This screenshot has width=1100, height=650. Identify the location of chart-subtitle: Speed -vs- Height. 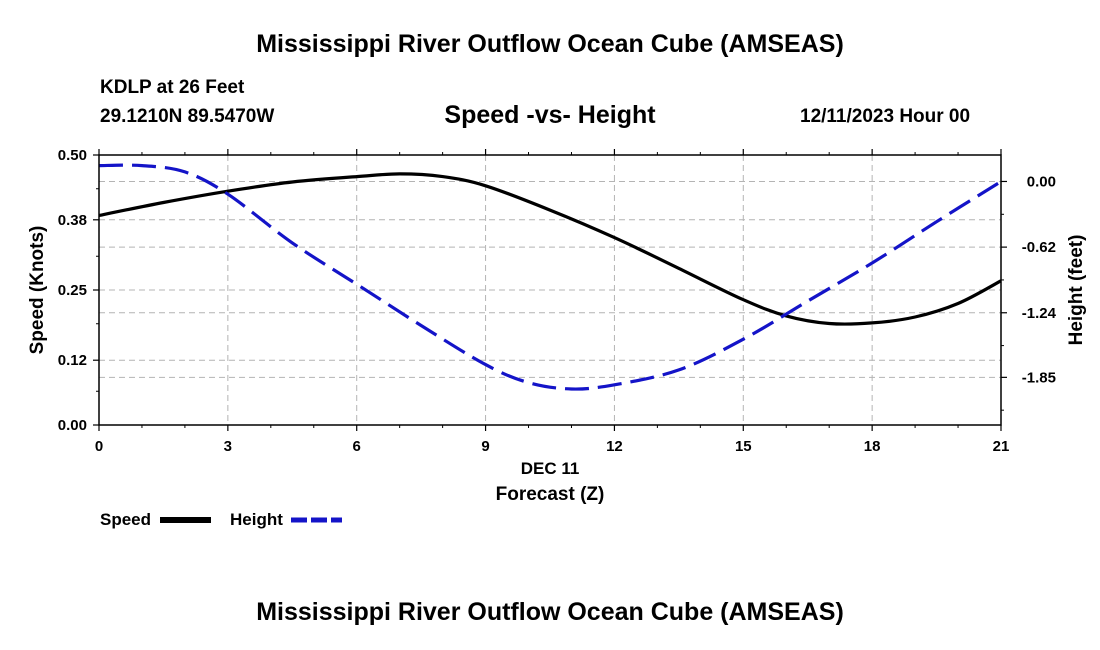
(550, 115).